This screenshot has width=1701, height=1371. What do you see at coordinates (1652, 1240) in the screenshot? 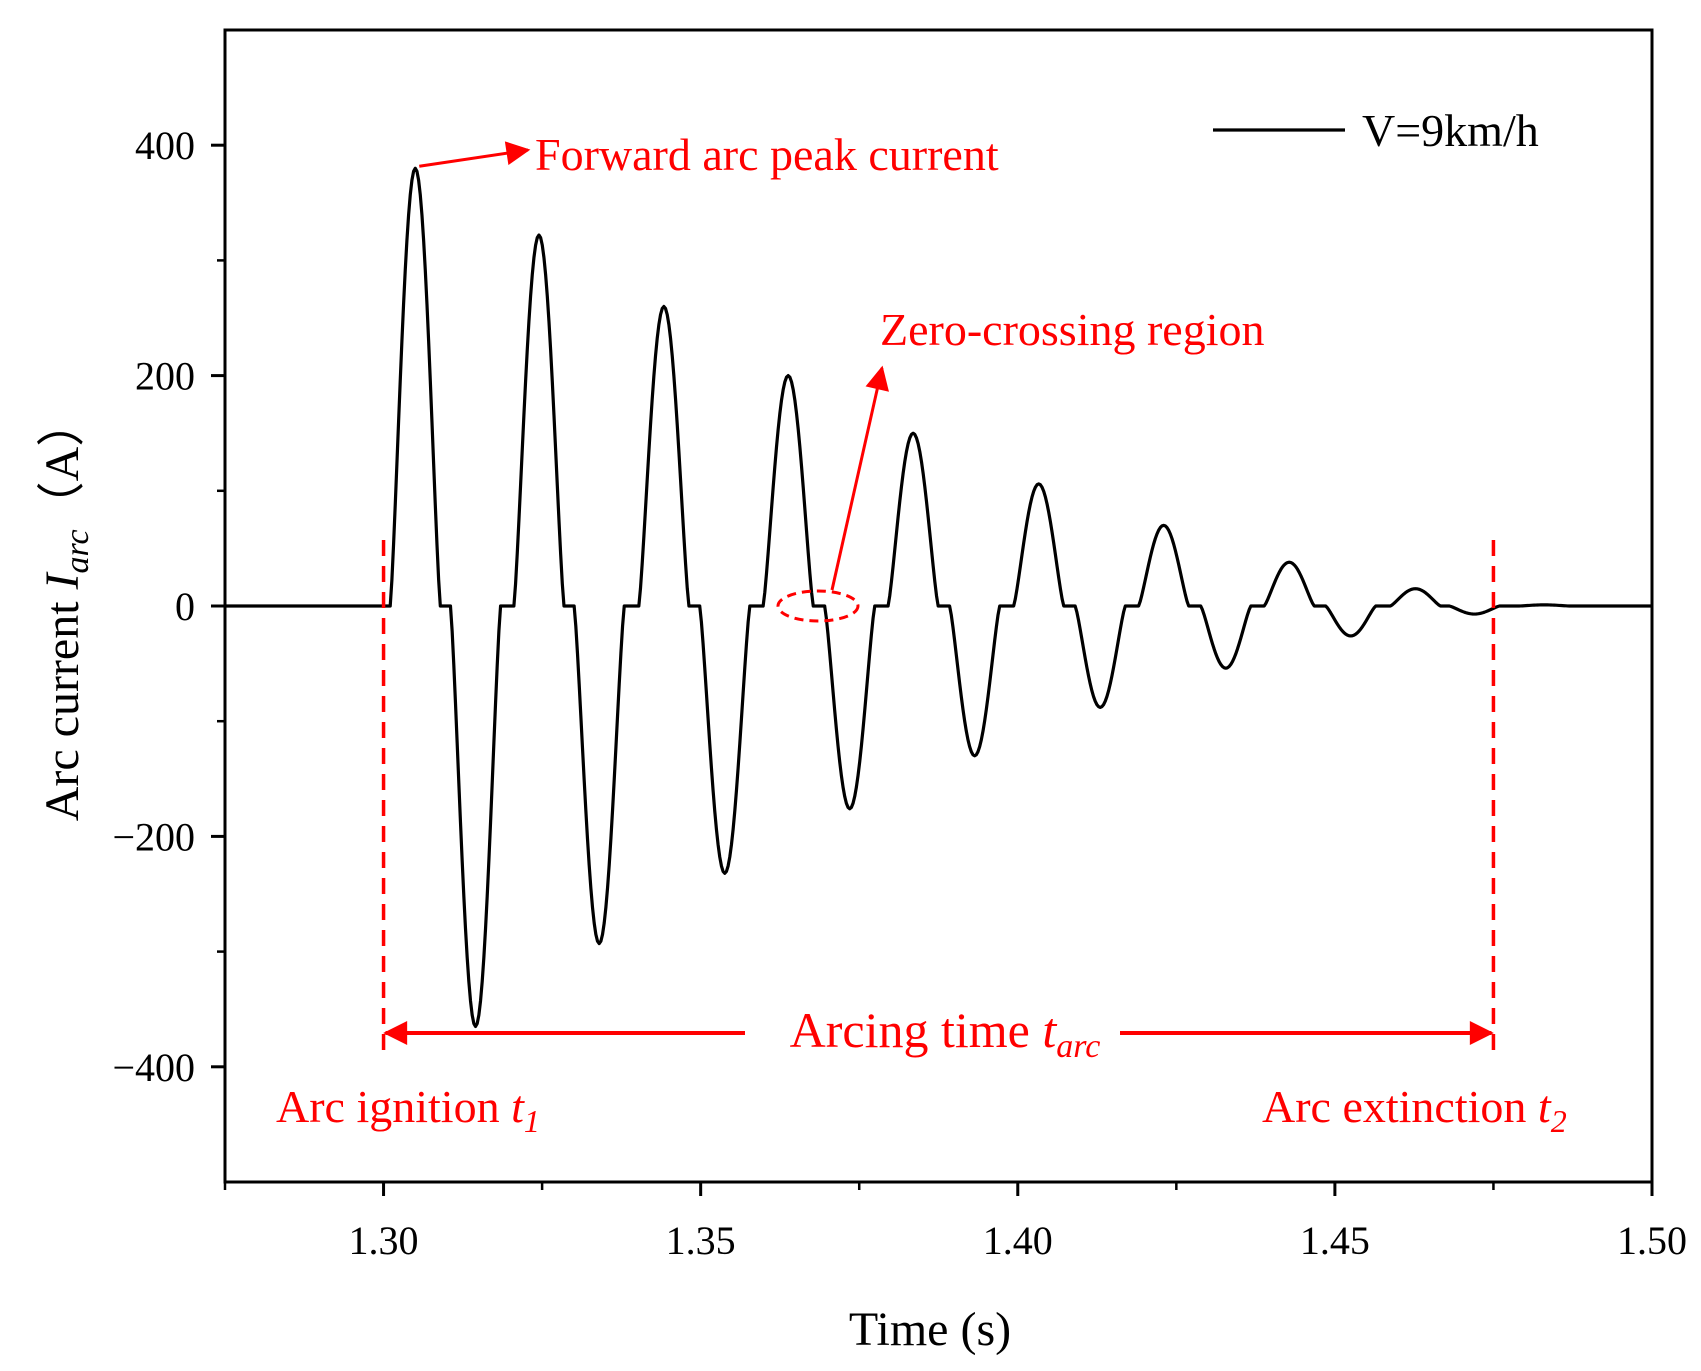
I see `x-tick-label: 1.50` at bounding box center [1652, 1240].